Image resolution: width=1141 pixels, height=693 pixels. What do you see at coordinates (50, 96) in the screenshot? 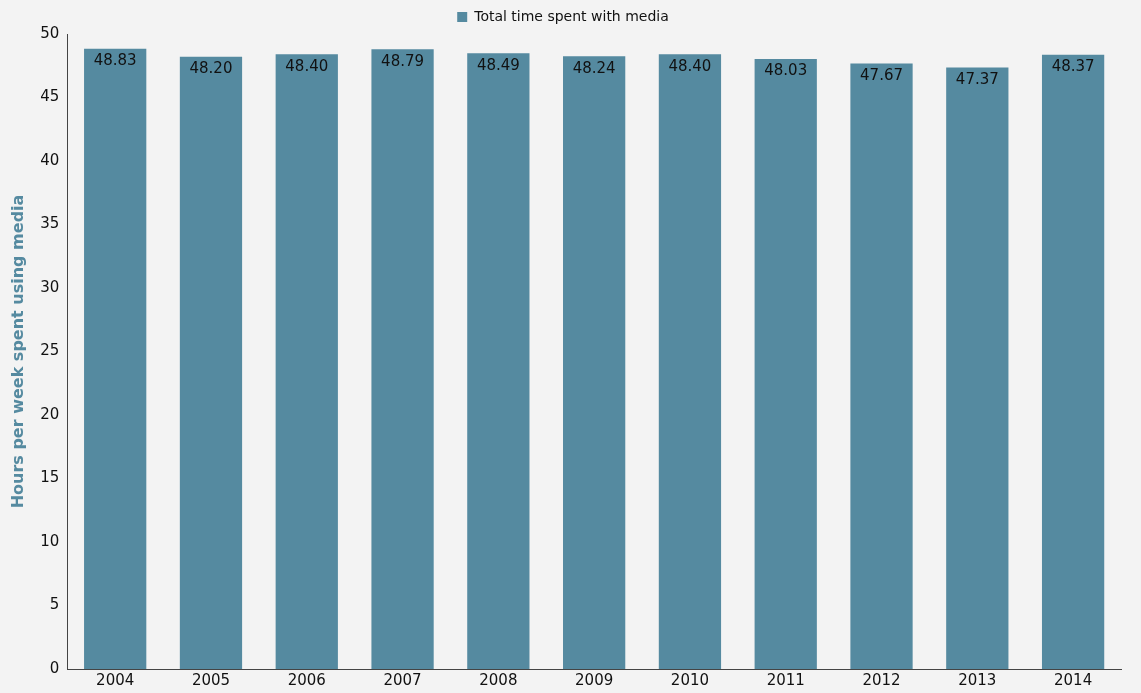
I see `y-tick-label: 45` at bounding box center [50, 96].